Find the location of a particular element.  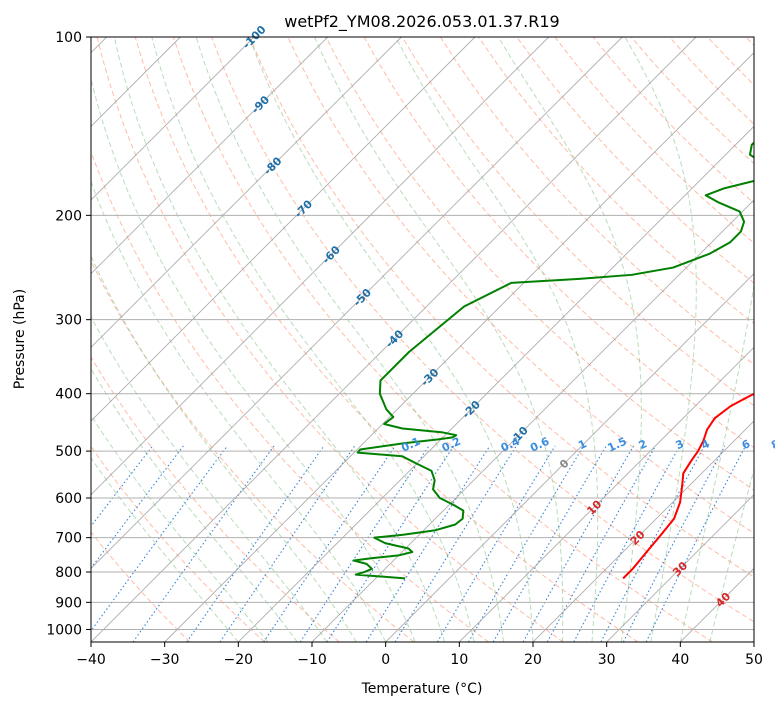

y-tick-label: 200 is located at coordinates (68, 216).